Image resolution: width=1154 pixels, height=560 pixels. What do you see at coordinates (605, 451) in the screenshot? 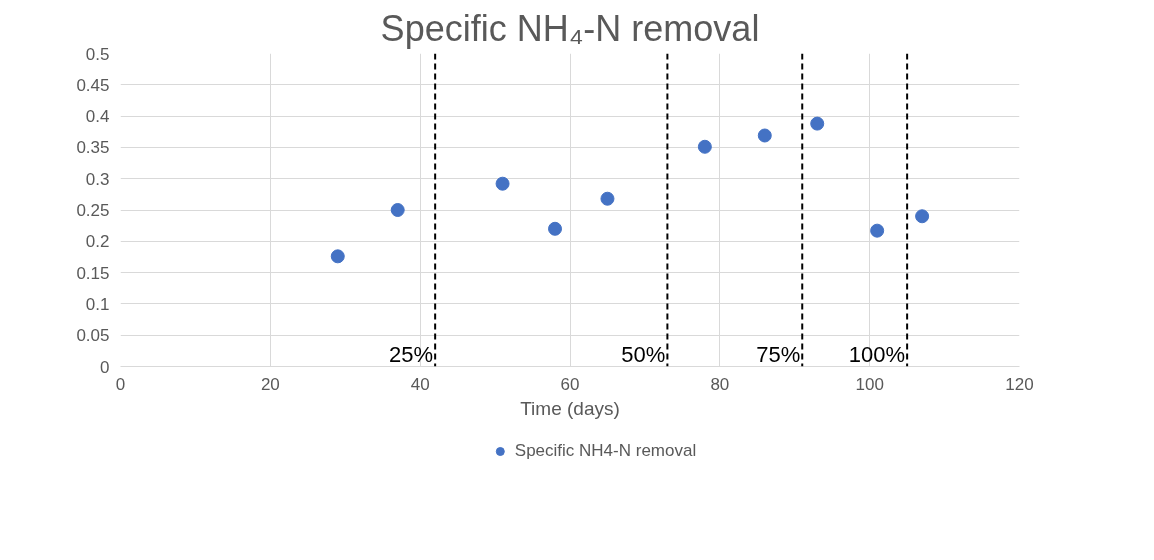
I see `legend-label: Specific NH4-N removal` at bounding box center [605, 451].